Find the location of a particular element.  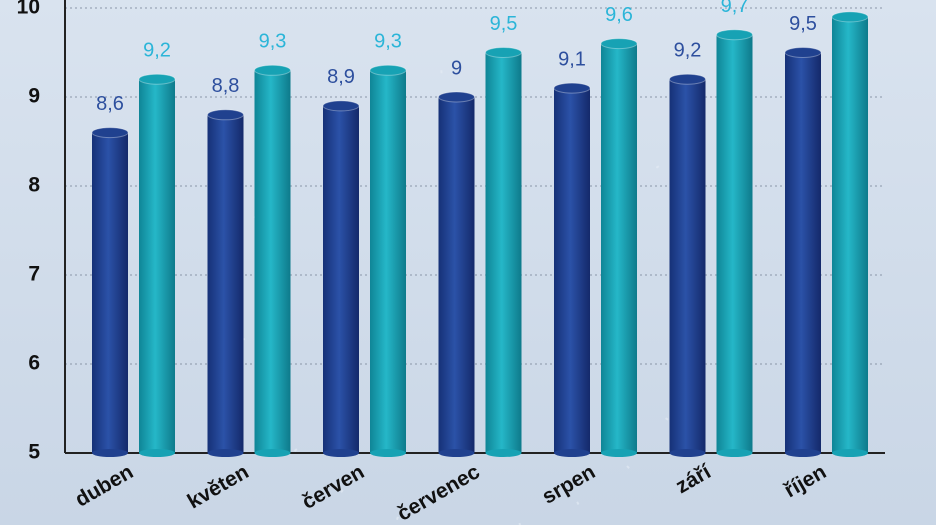

value-label: 9,6 is located at coordinates (619, 15).